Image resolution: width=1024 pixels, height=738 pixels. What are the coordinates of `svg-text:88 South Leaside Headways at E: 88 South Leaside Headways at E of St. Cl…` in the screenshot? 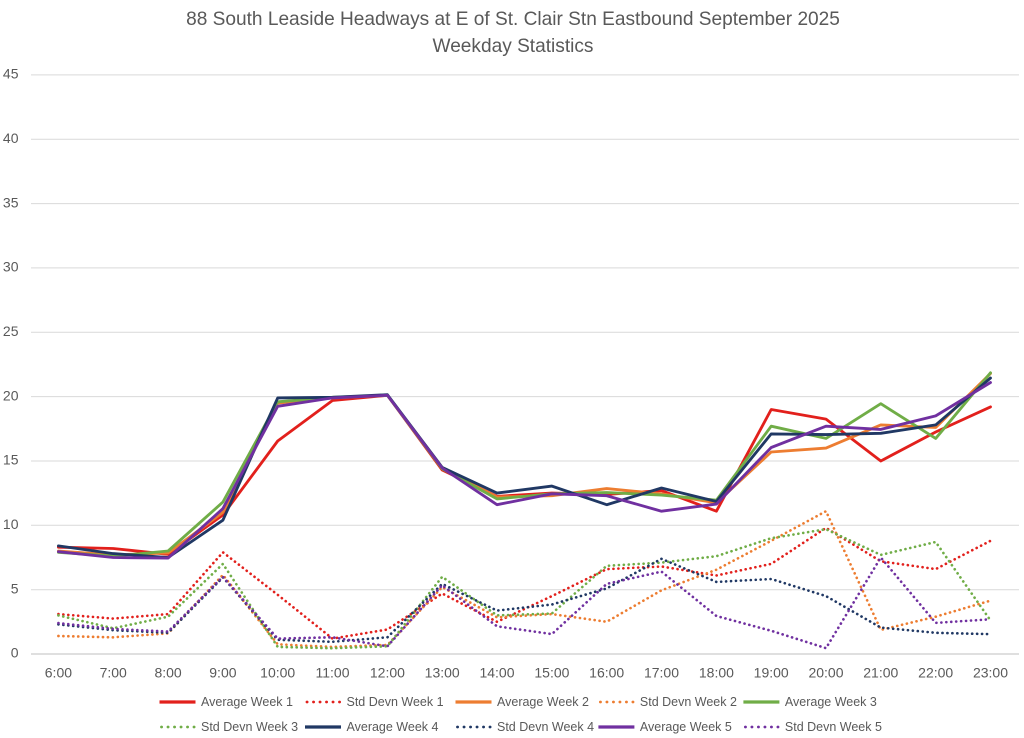 It's located at (513, 19).